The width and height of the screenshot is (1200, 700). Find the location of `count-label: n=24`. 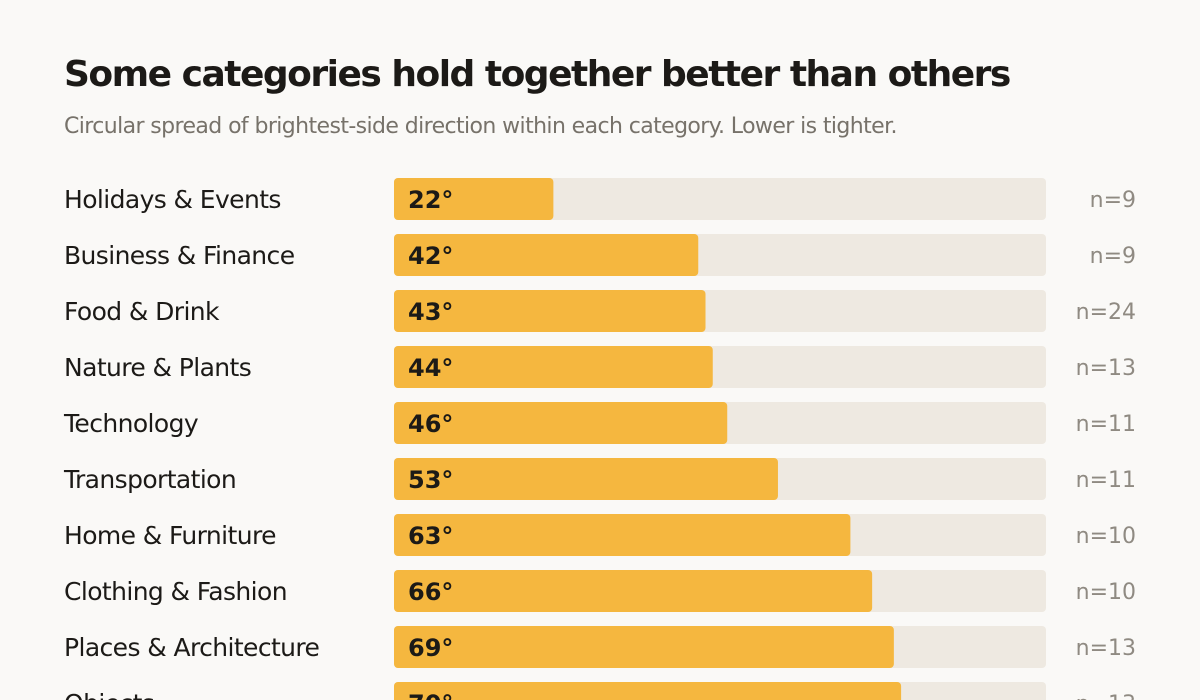

count-label: n=24 is located at coordinates (1106, 312).